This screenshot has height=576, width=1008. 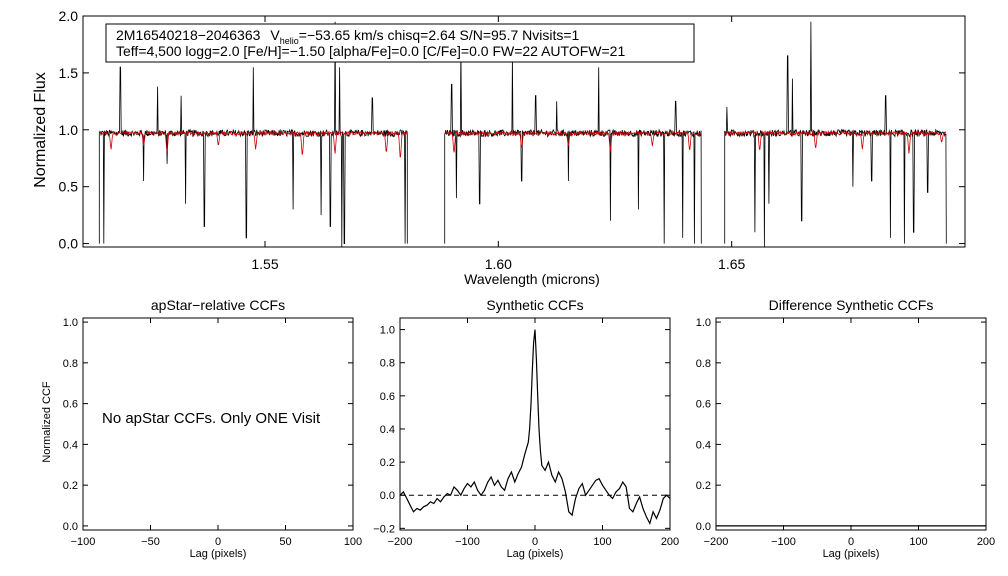 I want to click on synthetic-ccf-tick-labels: −200 −100 0 100 200 −0.2 0.0 0.2 0.4 0.6 0.8 1.0, so click(x=526, y=436).